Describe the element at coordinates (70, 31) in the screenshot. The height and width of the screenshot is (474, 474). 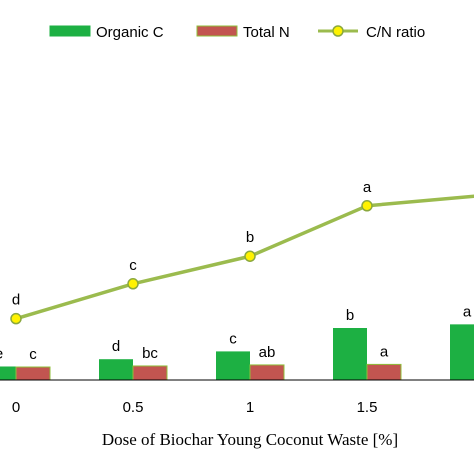
I see `legend-swatch-organic-c` at that location.